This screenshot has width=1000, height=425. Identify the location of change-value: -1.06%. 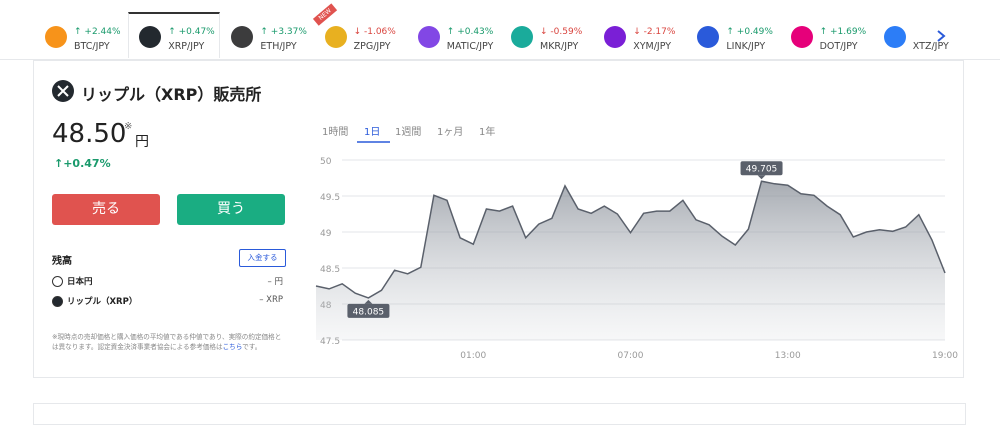
(380, 32).